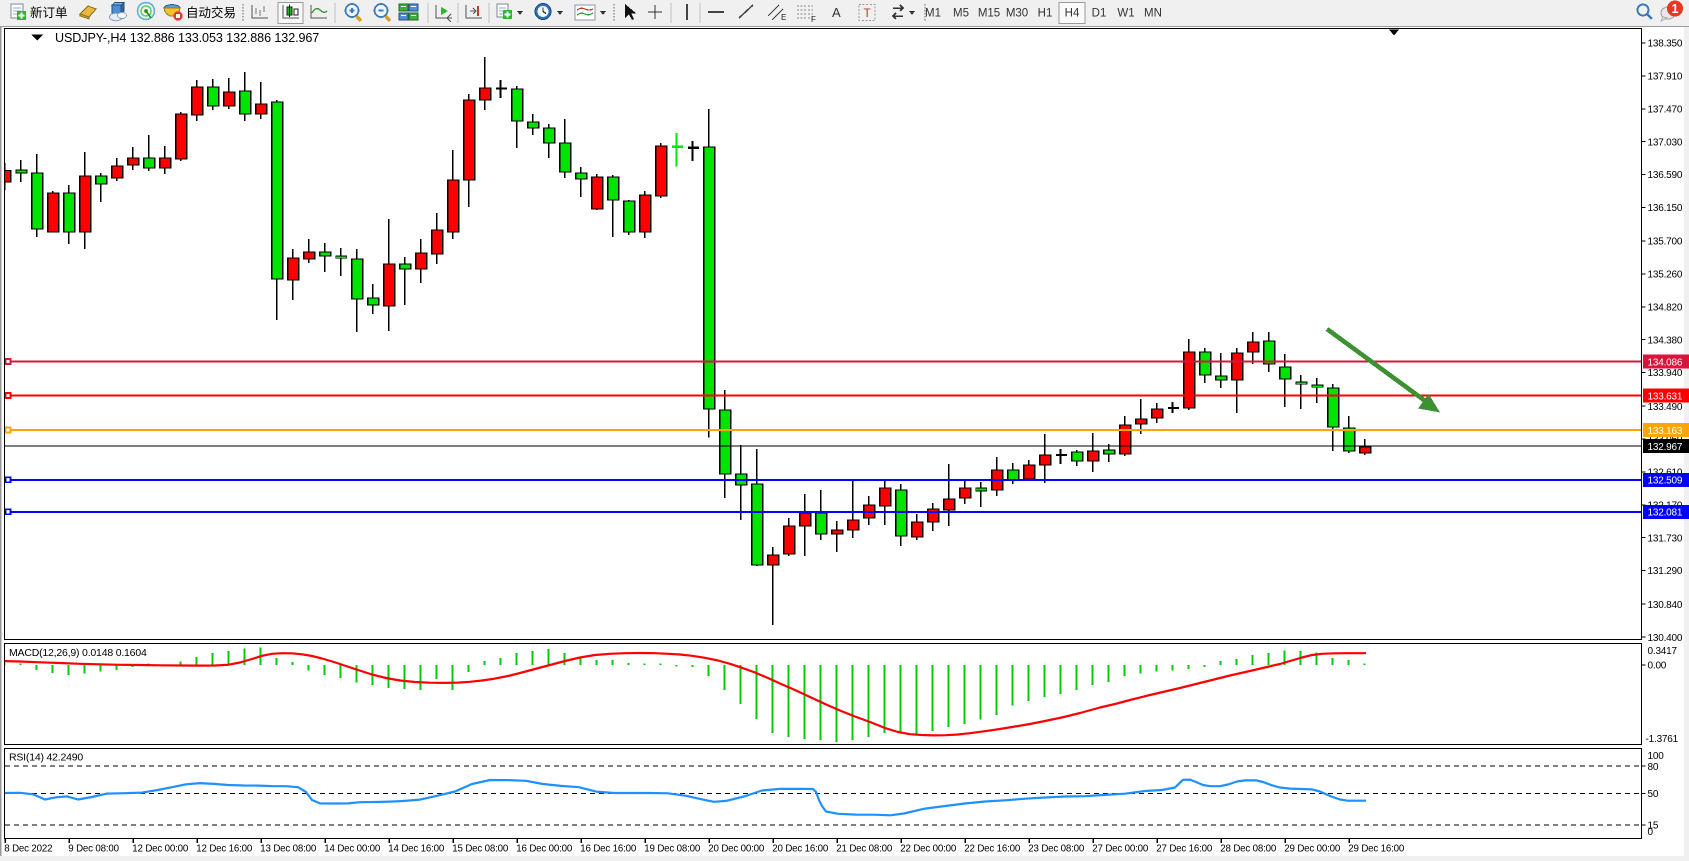 The width and height of the screenshot is (1689, 861). What do you see at coordinates (1312, 849) in the screenshot?
I see `svg-text: 29 Dec 00:00` at bounding box center [1312, 849].